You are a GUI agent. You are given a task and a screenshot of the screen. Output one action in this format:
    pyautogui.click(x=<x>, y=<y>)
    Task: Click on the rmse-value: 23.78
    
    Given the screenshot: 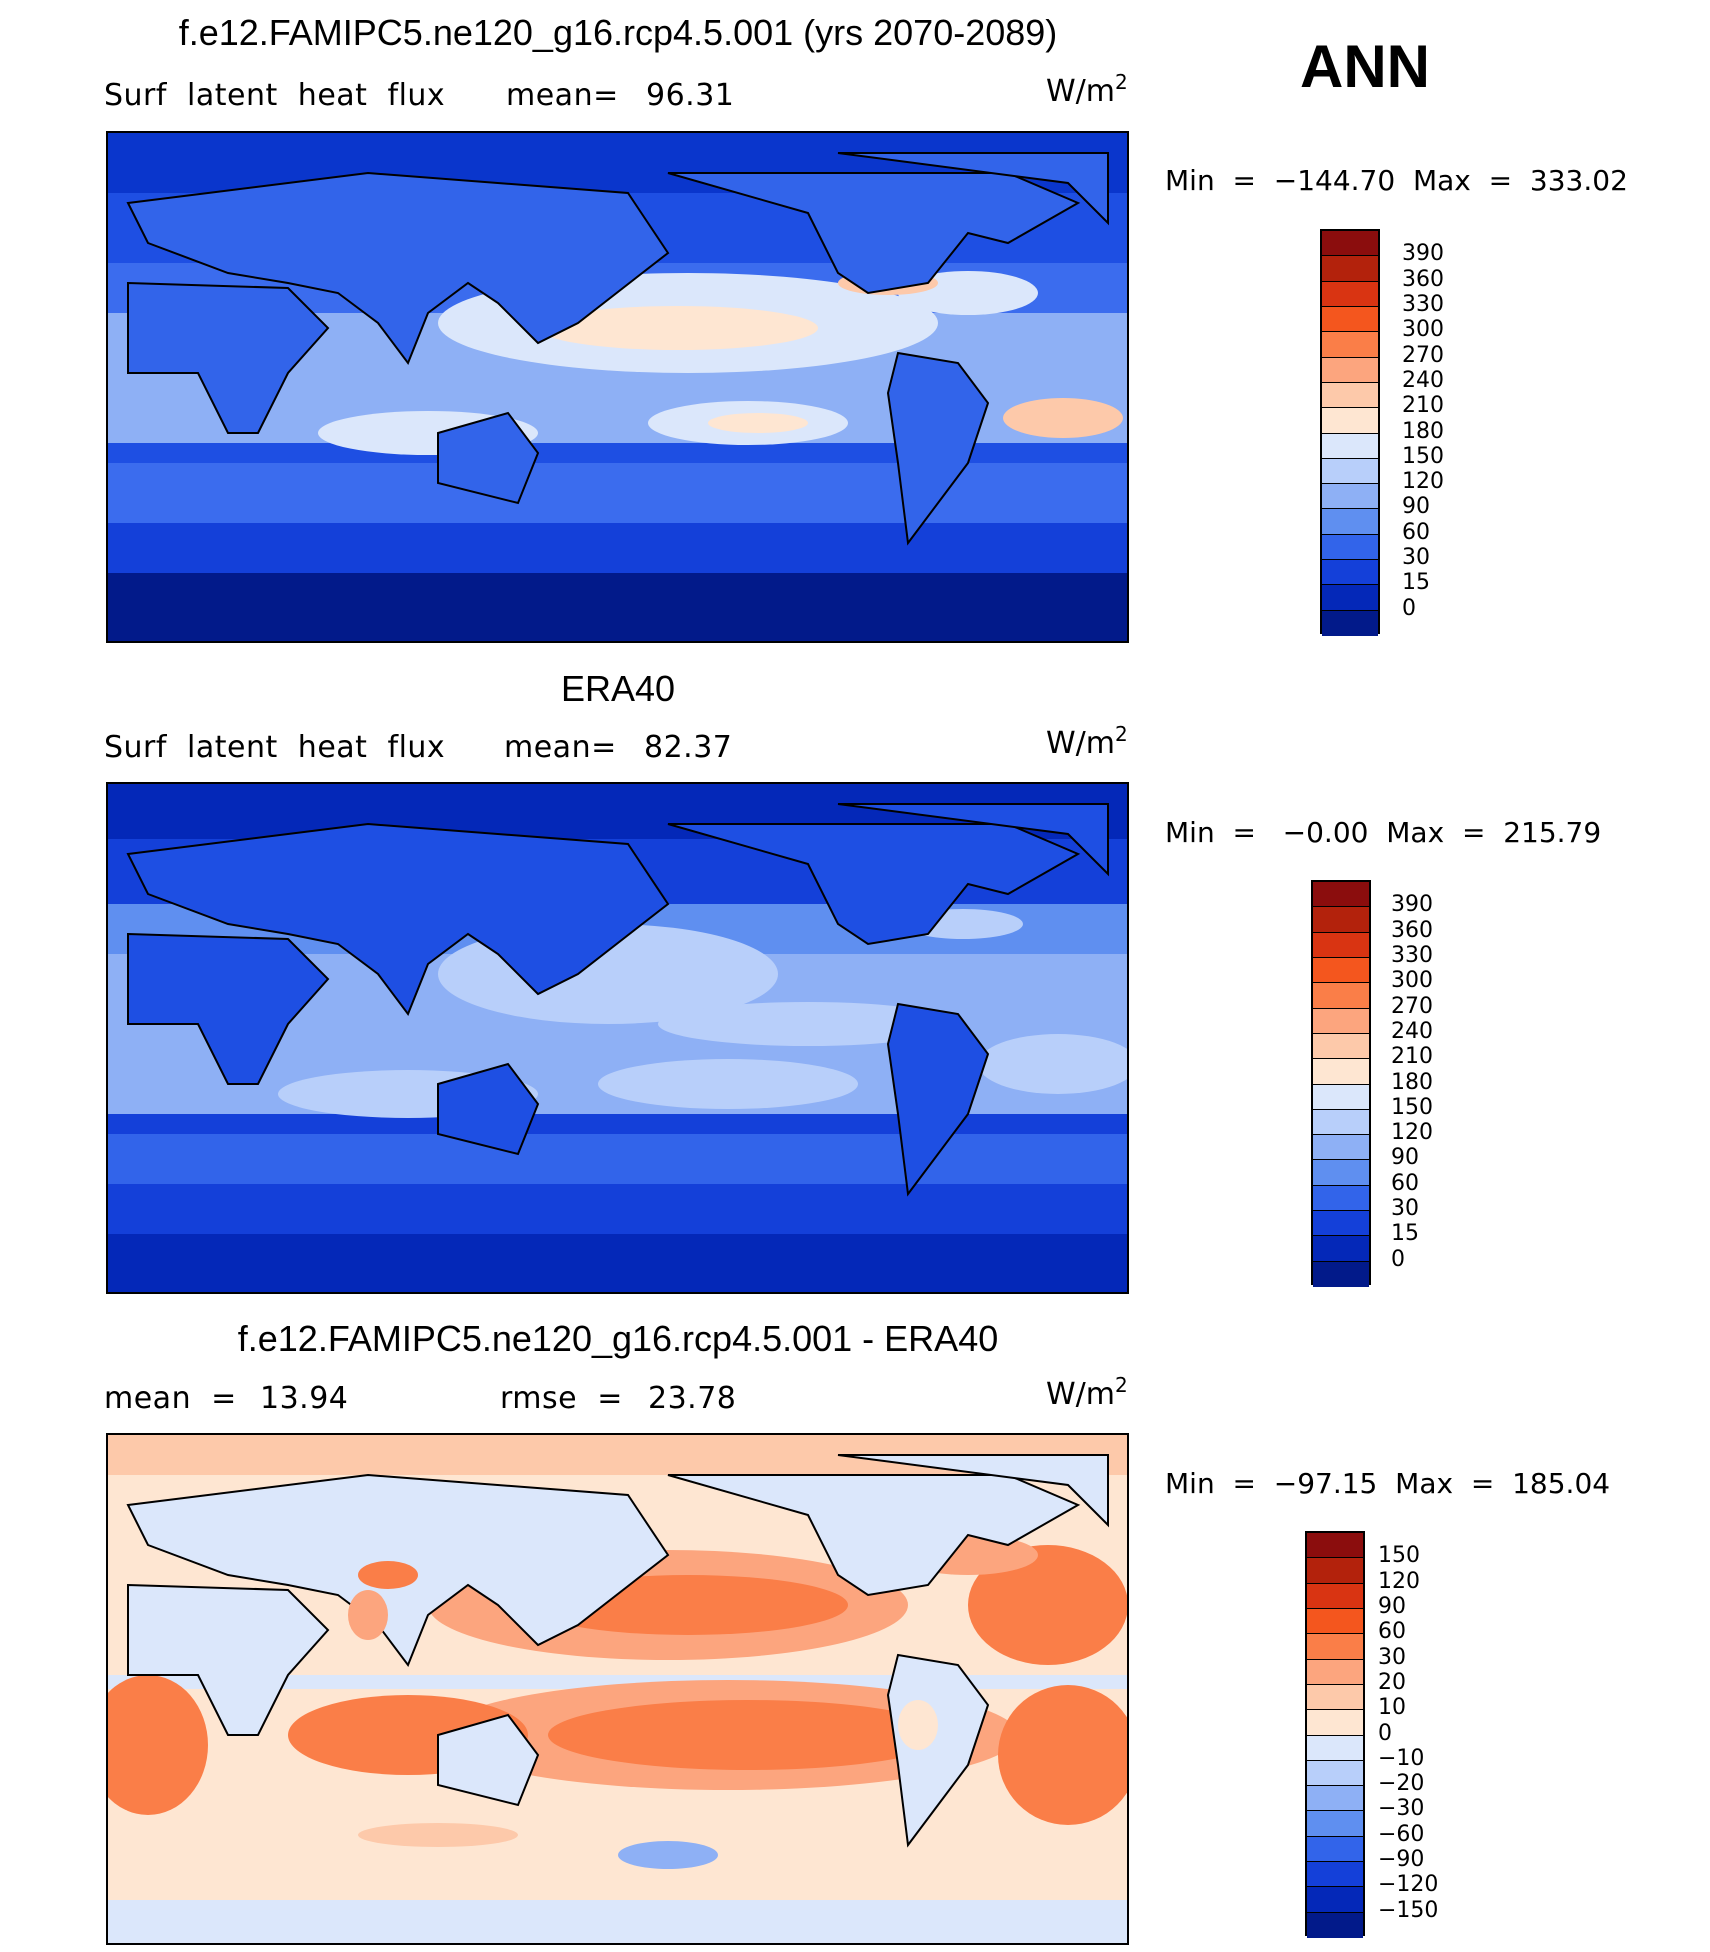 What is the action you would take?
    pyautogui.click(x=692, y=1398)
    